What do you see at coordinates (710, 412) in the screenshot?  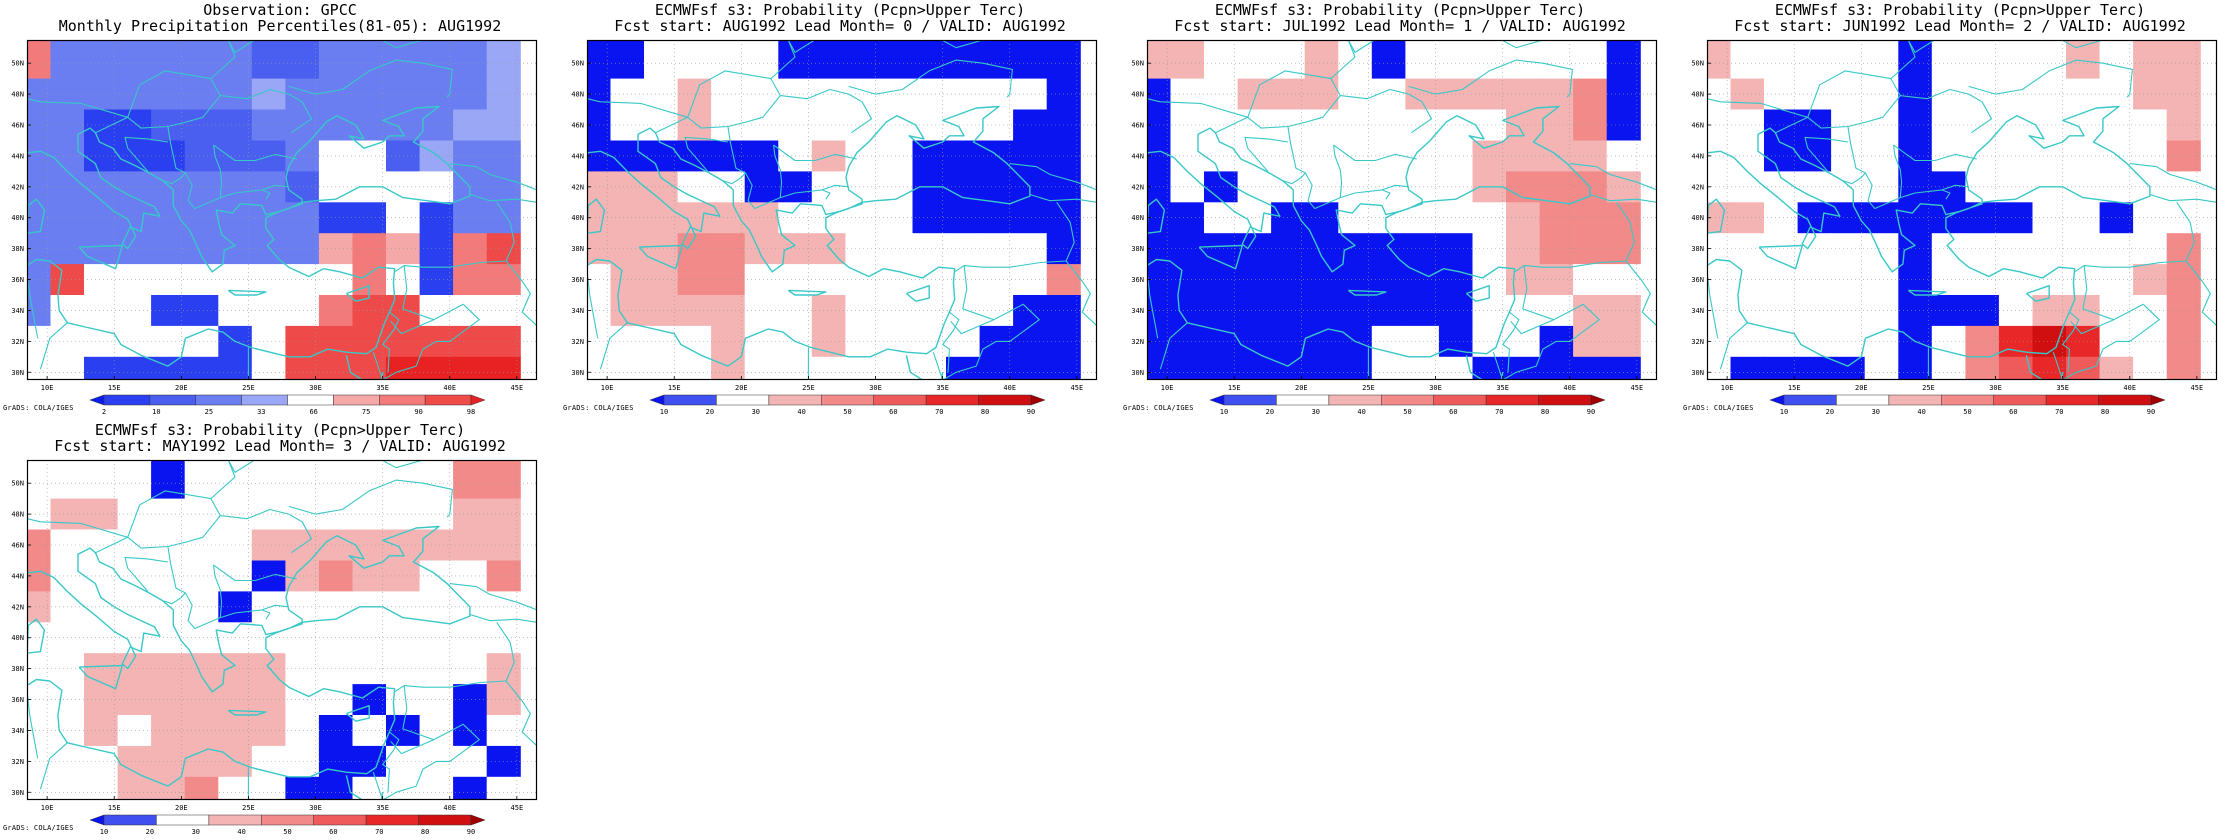 I see `colorbar-label: 20` at bounding box center [710, 412].